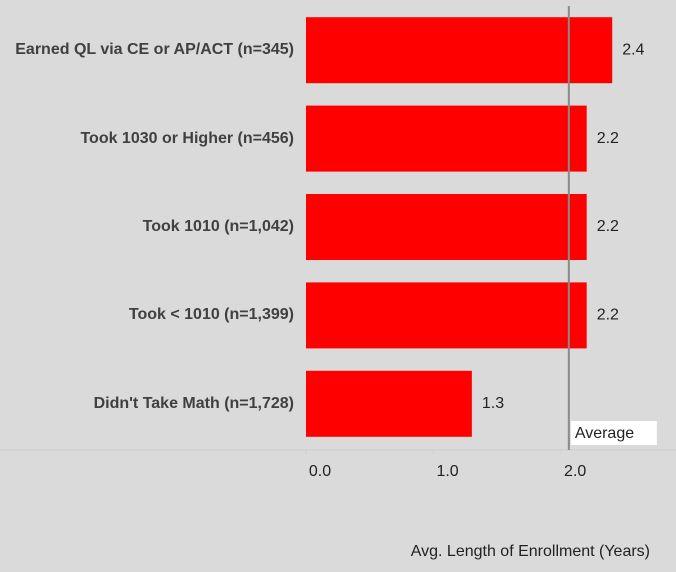 The width and height of the screenshot is (676, 572). I want to click on x-tick-label: 1.0, so click(447, 471).